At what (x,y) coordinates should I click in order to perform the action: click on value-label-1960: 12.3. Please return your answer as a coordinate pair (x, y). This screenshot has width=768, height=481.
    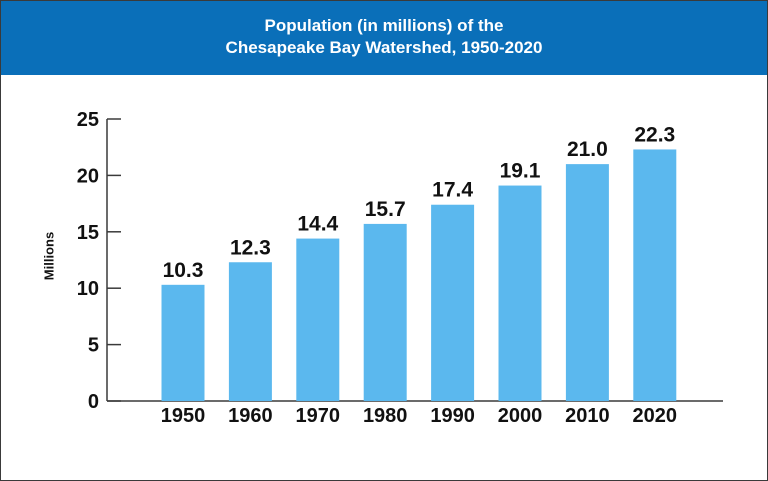
    Looking at the image, I should click on (250, 247).